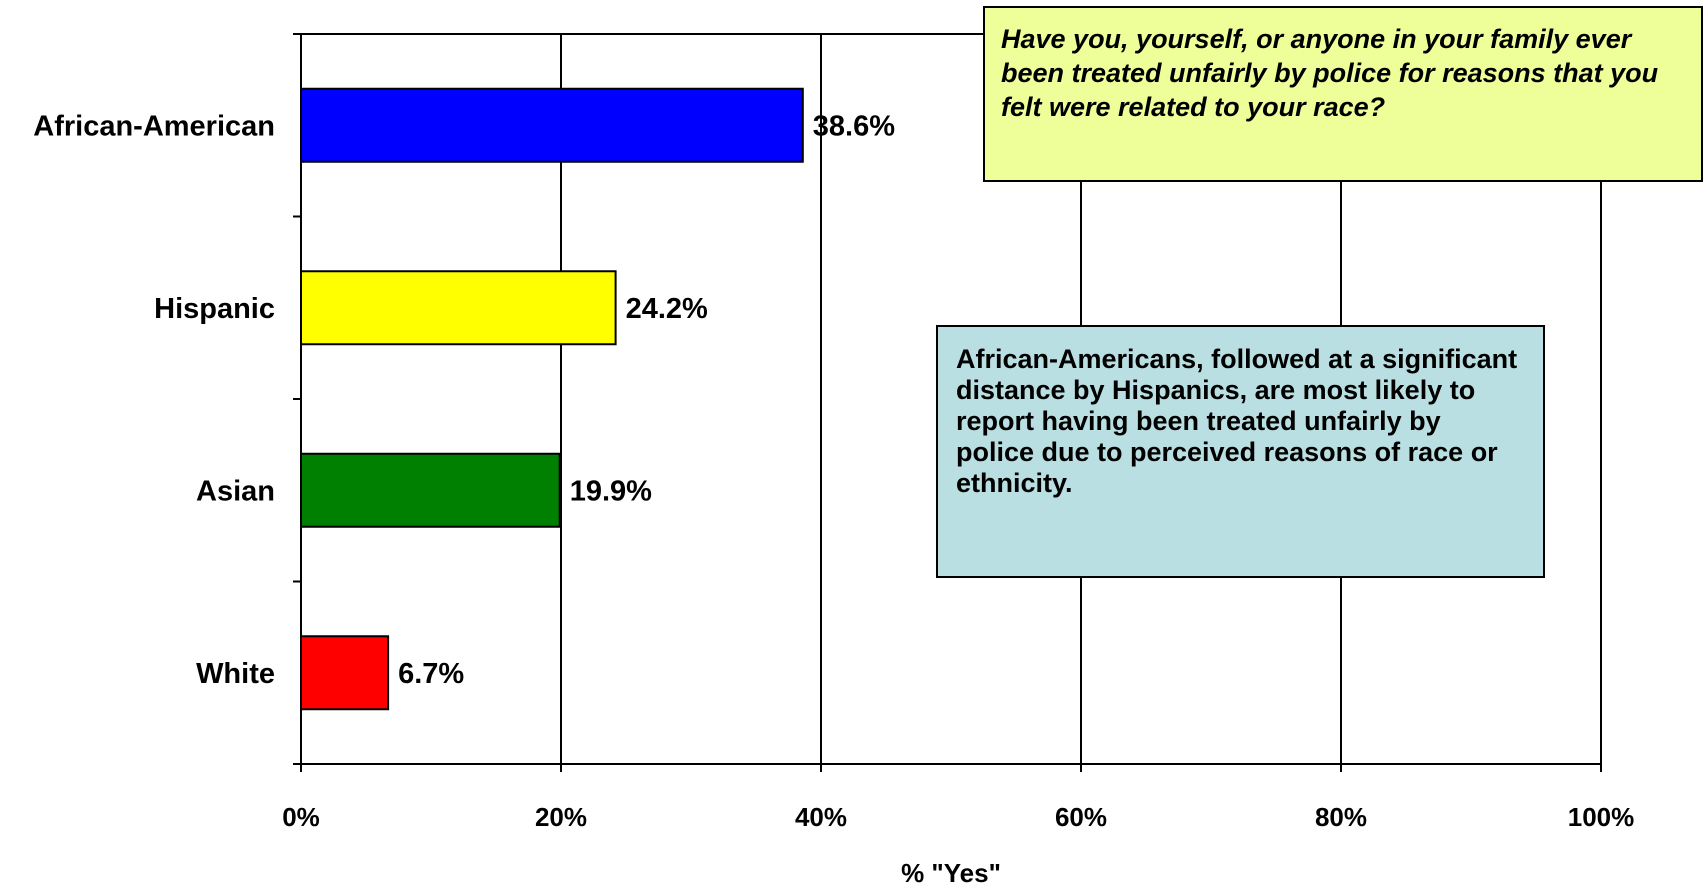 The height and width of the screenshot is (885, 1708). I want to click on category-labels: African-American Hispanic Asian White, so click(154, 400).